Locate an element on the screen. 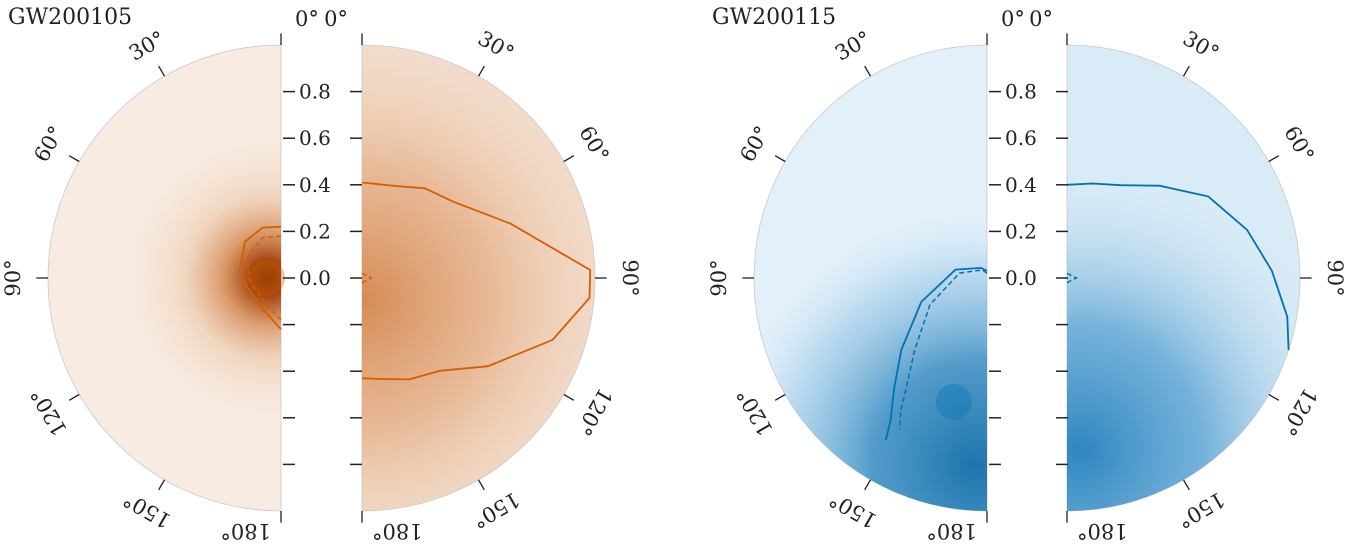 The width and height of the screenshot is (1353, 551). chart-title: GW200115 is located at coordinates (774, 17).